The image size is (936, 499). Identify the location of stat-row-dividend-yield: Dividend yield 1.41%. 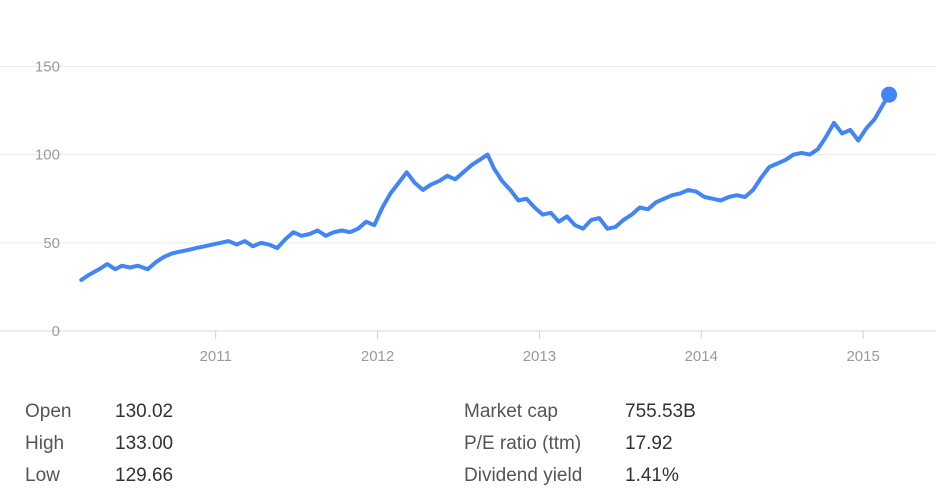
(580, 476).